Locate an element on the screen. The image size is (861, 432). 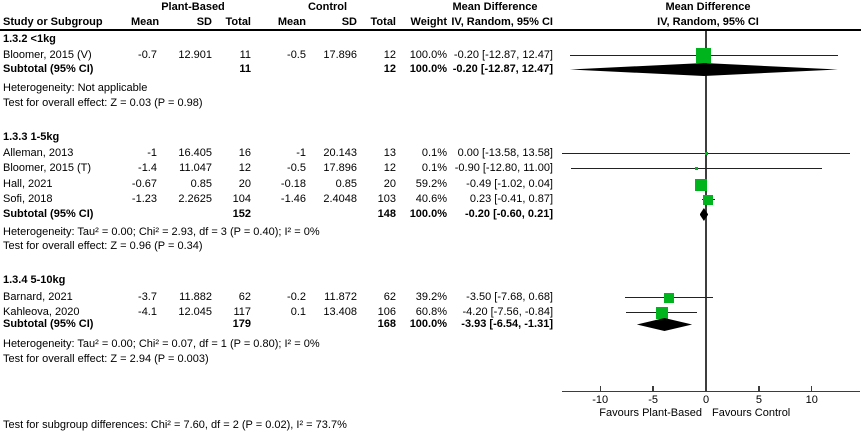
plant-mean-cell: -0.67 is located at coordinates (144, 184).